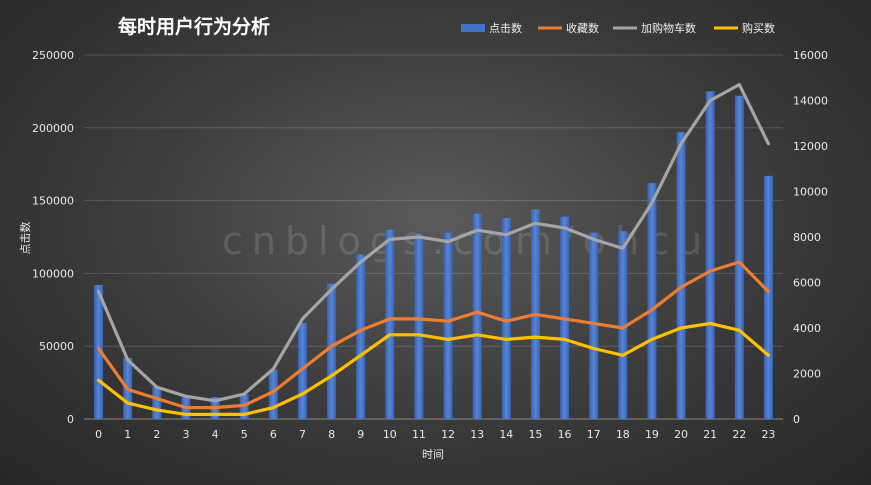 The image size is (871, 485). I want to click on x-tick-label: 15, so click(535, 434).